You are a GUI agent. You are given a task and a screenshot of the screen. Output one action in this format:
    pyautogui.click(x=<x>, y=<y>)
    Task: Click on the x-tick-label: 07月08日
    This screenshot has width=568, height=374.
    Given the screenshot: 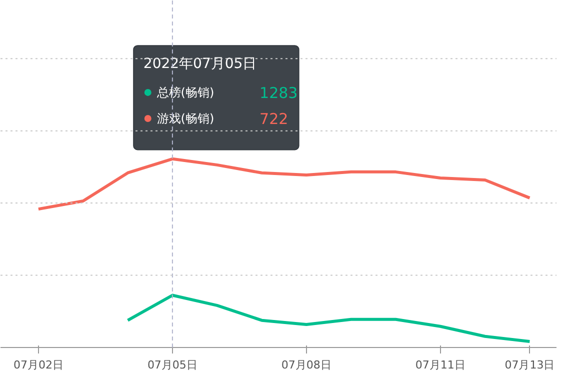 What is the action you would take?
    pyautogui.click(x=306, y=365)
    